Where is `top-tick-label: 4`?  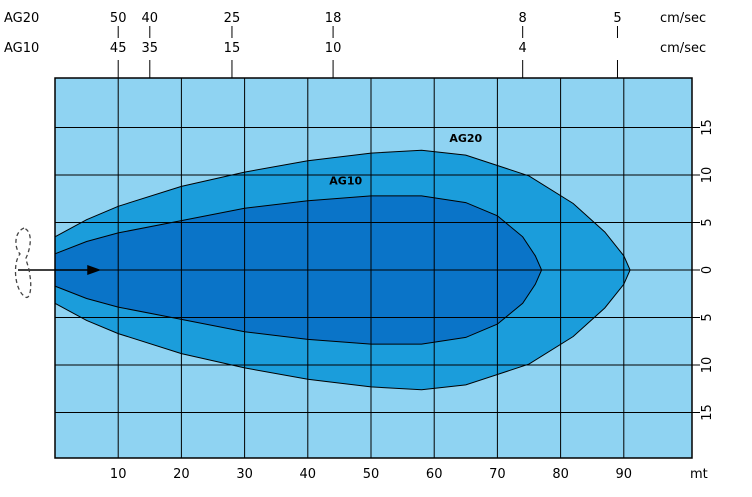 top-tick-label: 4 is located at coordinates (523, 48).